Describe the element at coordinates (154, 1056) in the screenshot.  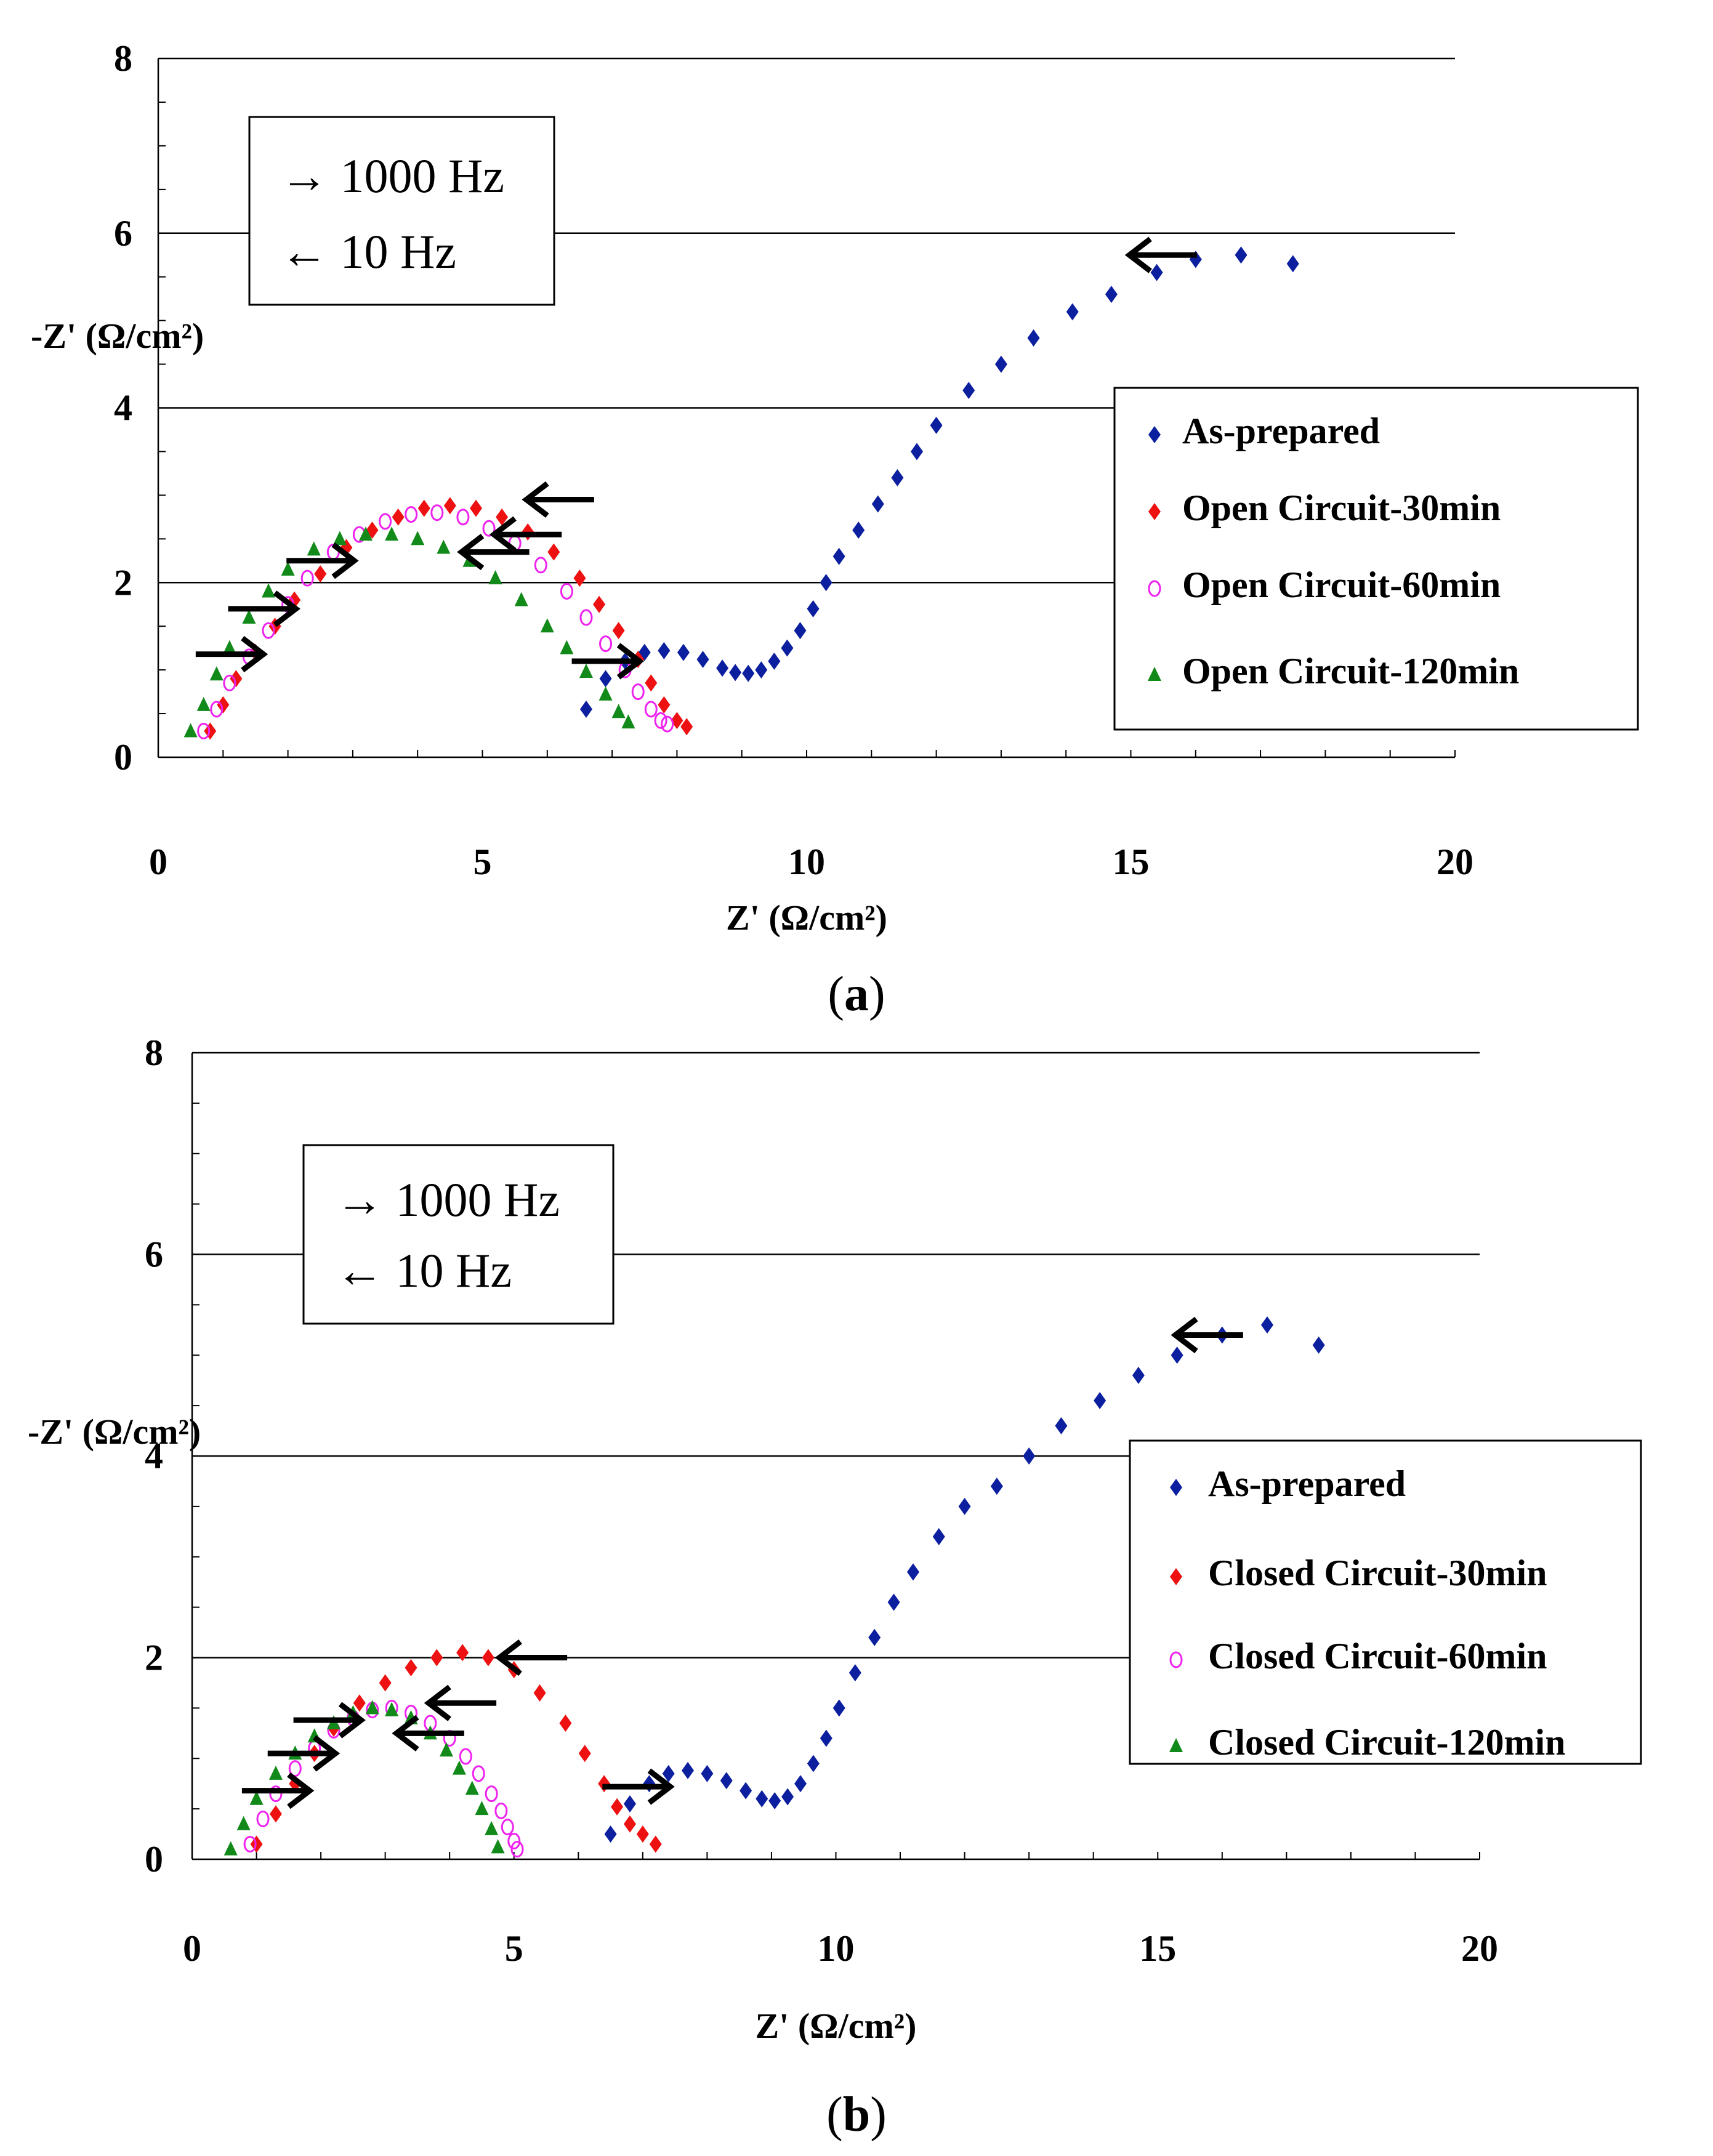
I see `y-tick-label: 8` at that location.